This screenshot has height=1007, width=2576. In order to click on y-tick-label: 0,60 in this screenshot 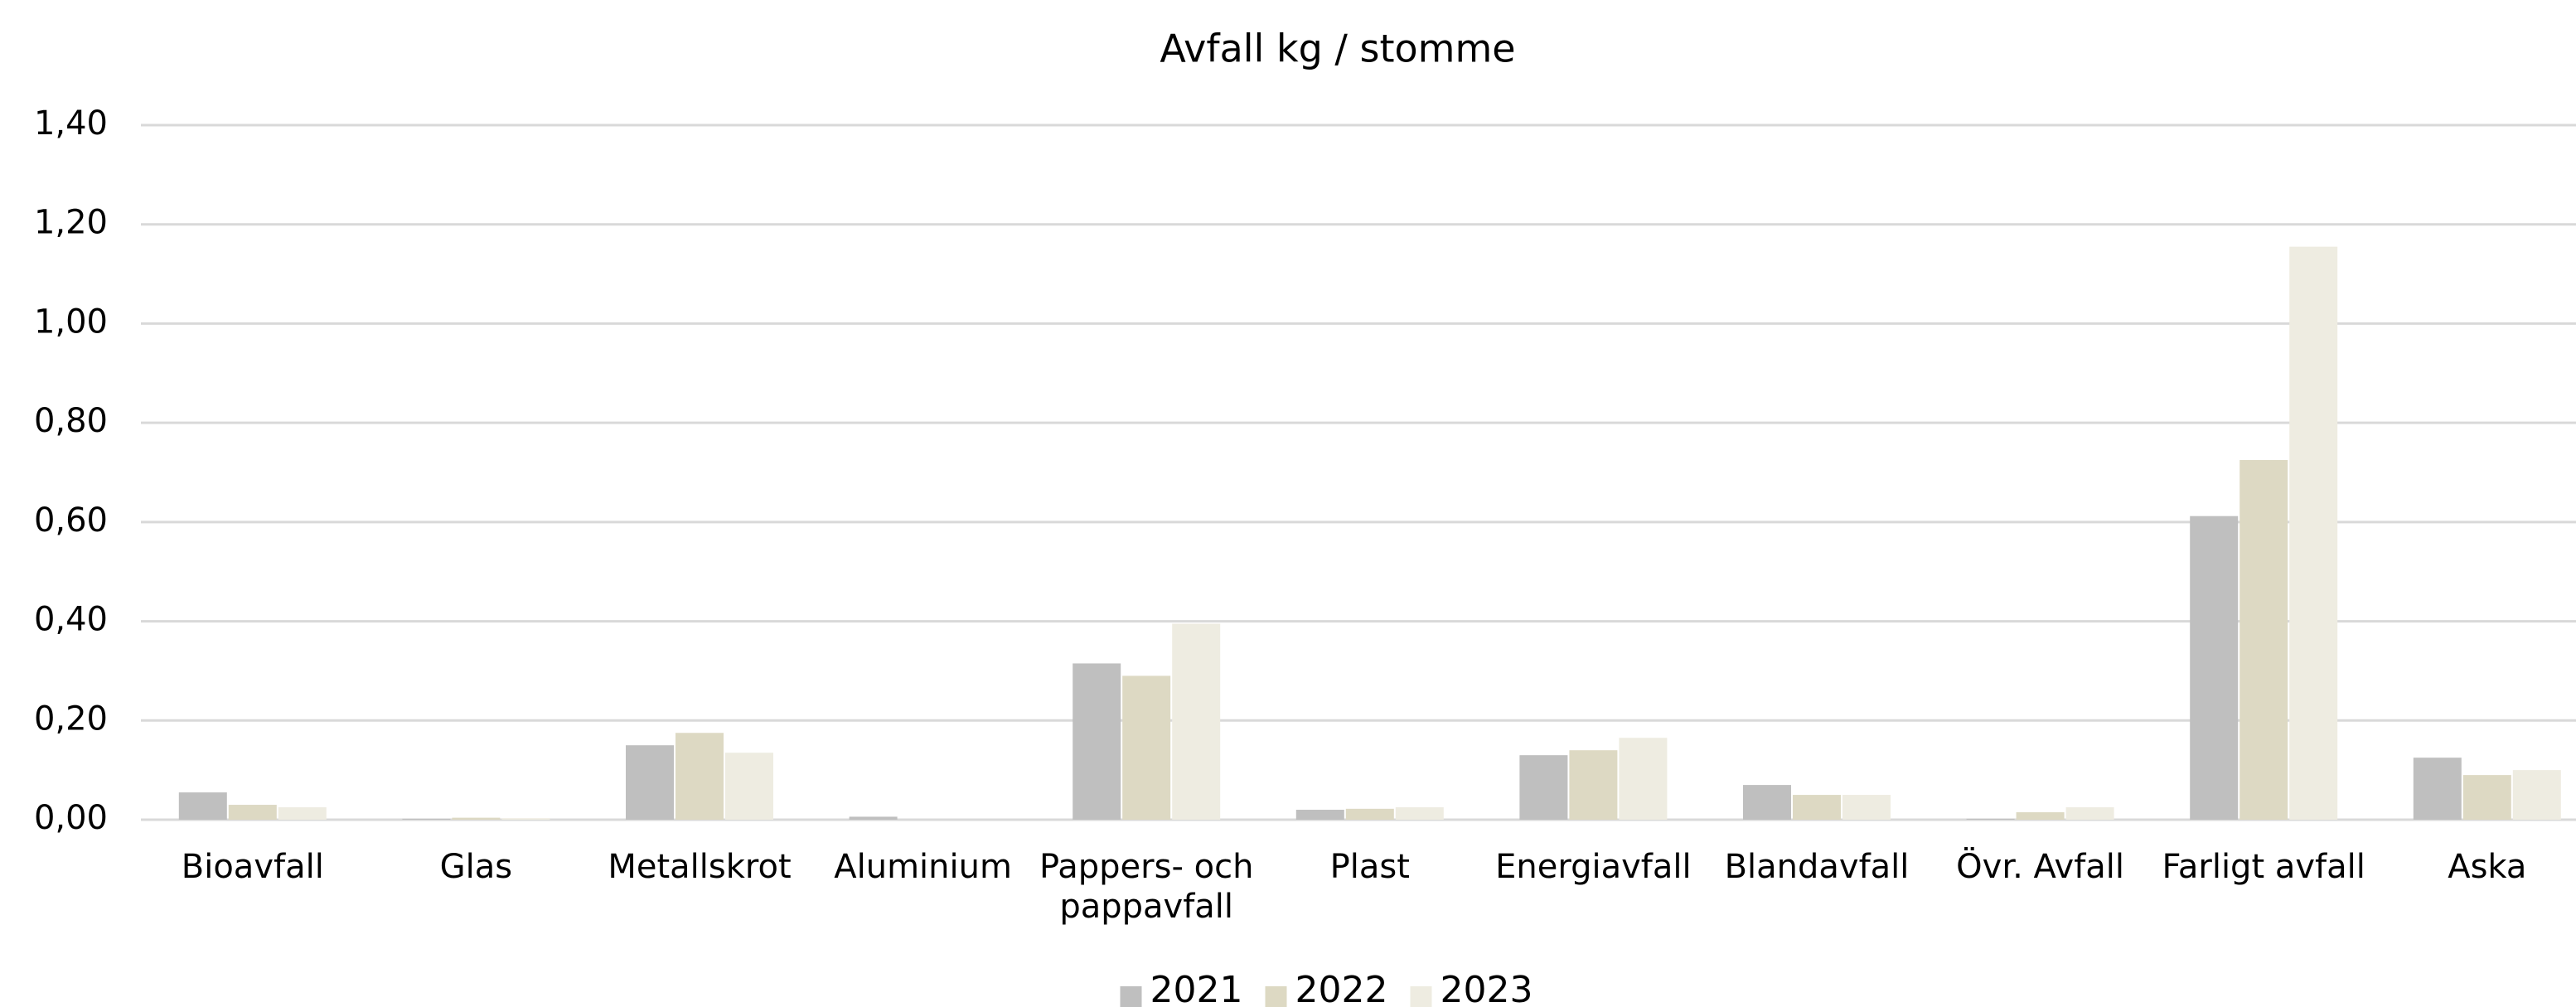, I will do `click(71, 520)`.